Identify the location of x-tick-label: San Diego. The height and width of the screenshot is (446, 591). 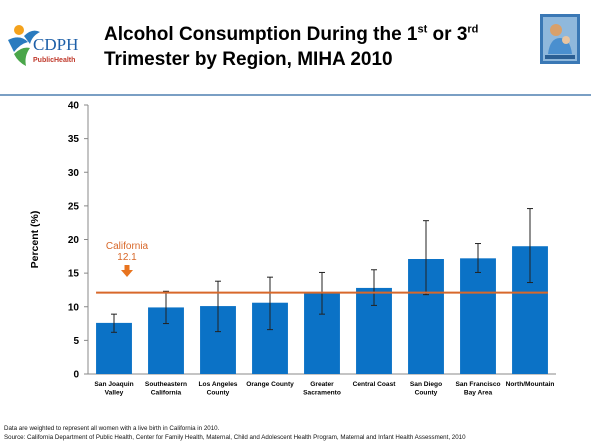
(426, 384).